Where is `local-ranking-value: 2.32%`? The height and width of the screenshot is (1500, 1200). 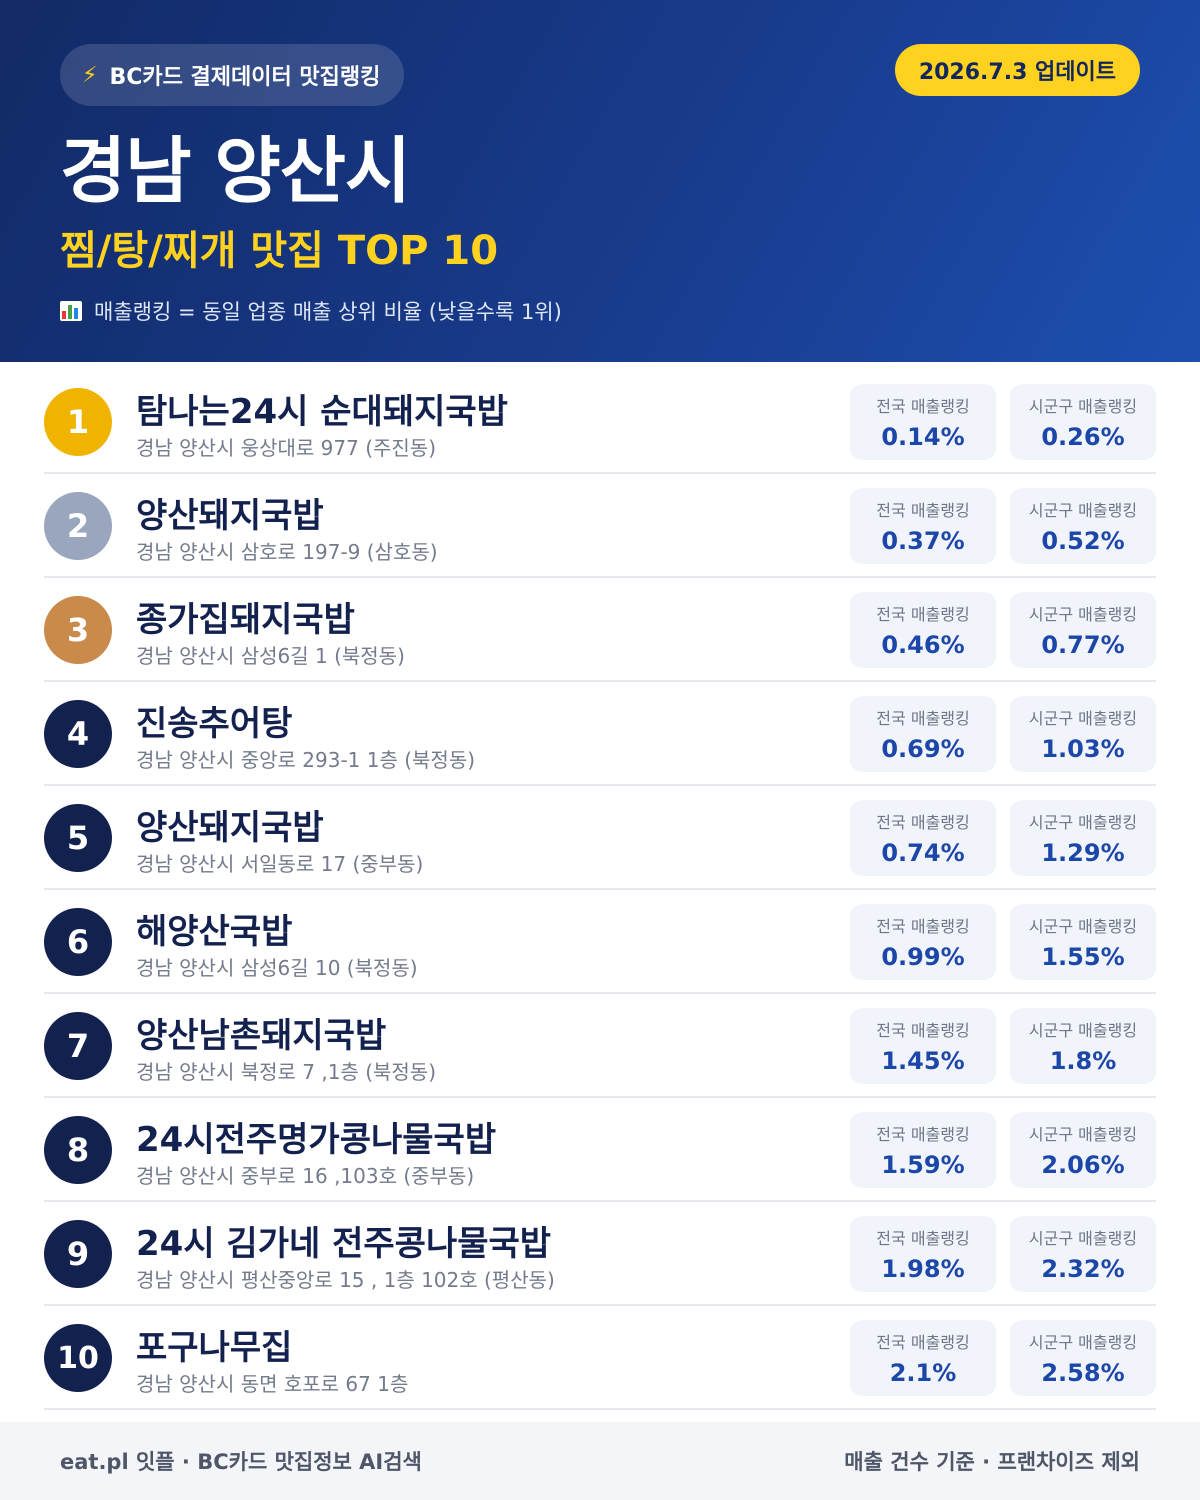
local-ranking-value: 2.32% is located at coordinates (1083, 1269).